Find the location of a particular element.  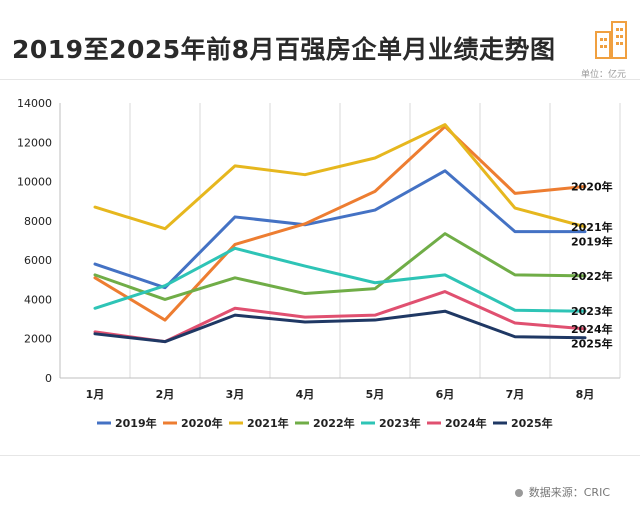

legend: 2019年 2020年 2021年 2022年 2023年 2024年 2025年 is located at coordinates (325, 423).